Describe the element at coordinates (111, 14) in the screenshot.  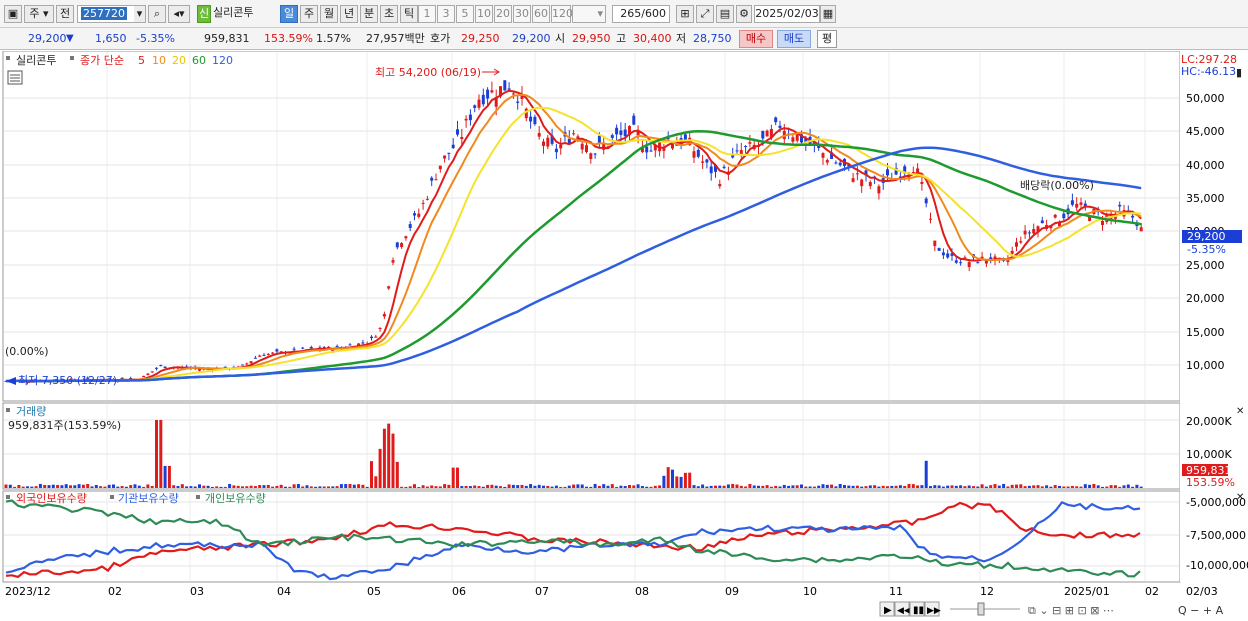
I see `stock-code-input: 257720` at that location.